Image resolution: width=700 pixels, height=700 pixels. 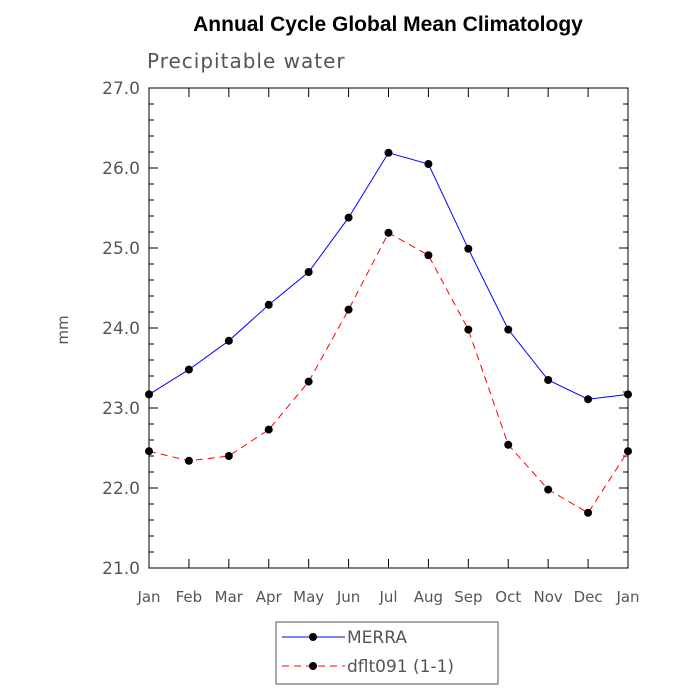 What do you see at coordinates (400, 667) in the screenshot?
I see `legend-label-1: dflt091 (1-1)` at bounding box center [400, 667].